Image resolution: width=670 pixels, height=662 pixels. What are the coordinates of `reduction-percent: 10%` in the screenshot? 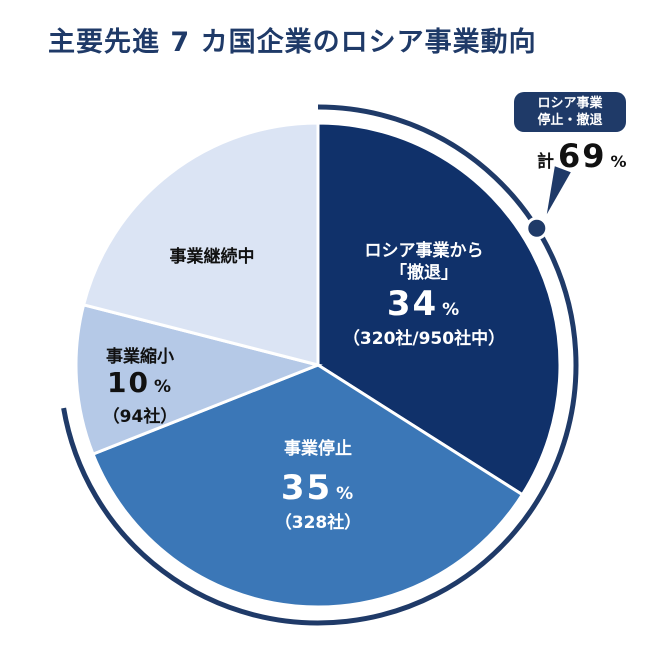 It's located at (140, 385).